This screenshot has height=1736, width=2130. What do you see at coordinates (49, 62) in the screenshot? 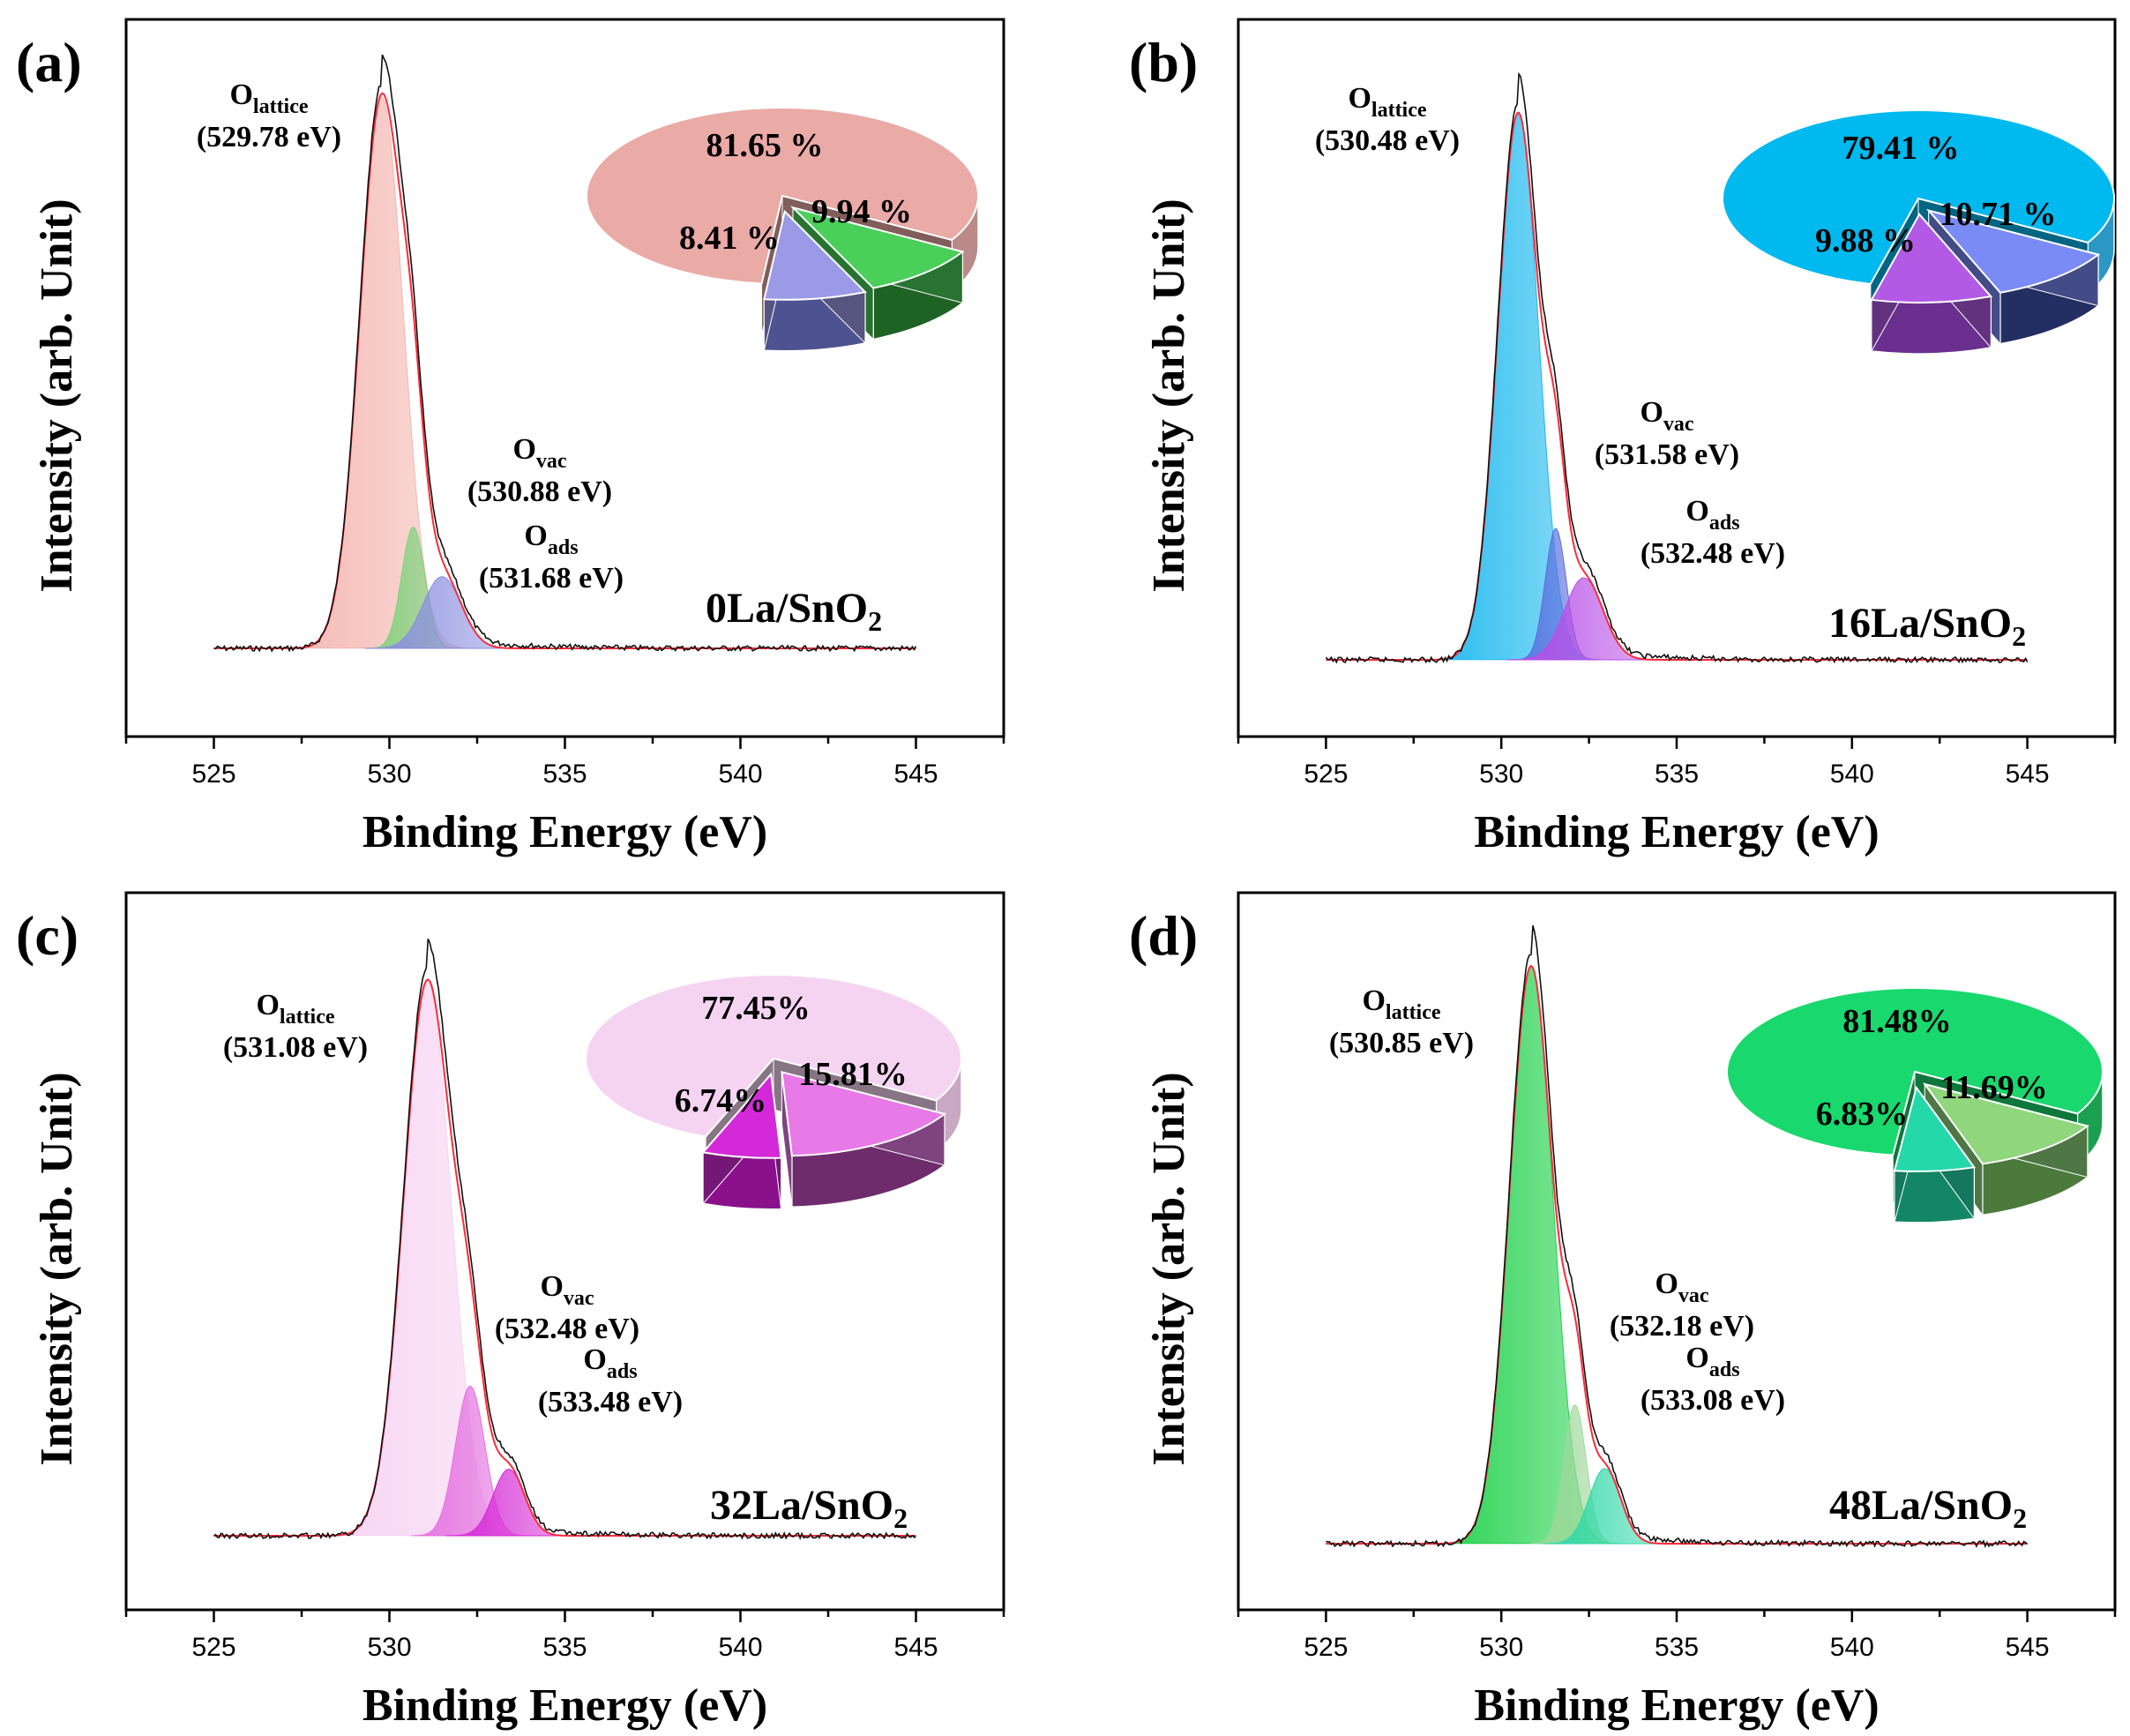
I see `panel-label: (a)` at bounding box center [49, 62].